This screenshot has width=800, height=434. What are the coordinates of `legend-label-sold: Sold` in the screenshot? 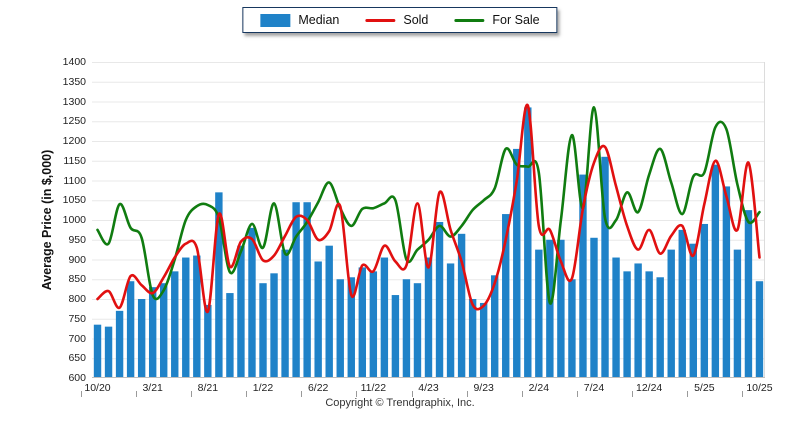 It's located at (416, 20).